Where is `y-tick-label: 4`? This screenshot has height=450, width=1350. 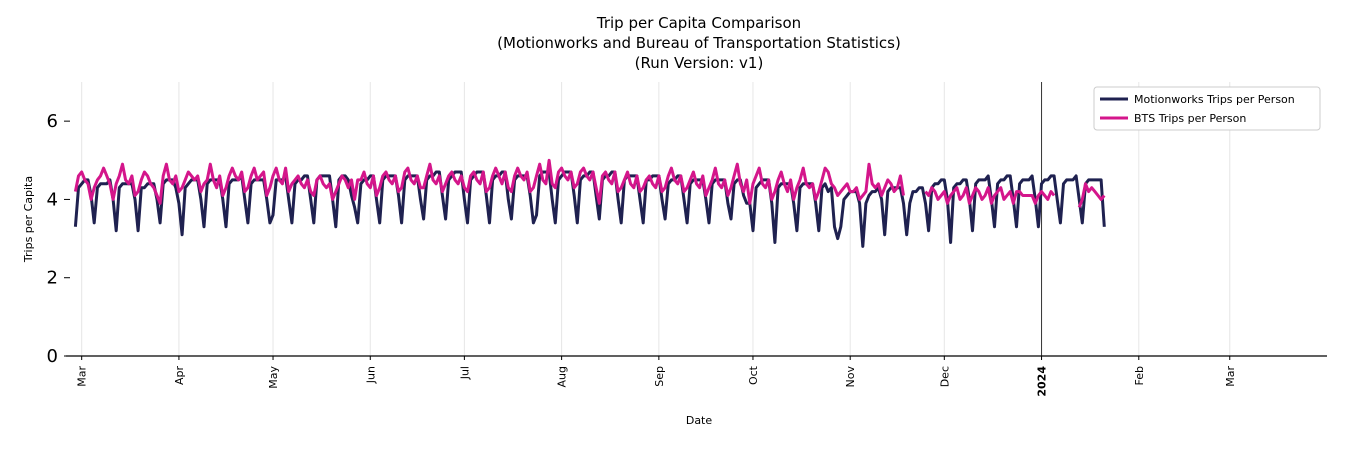 y-tick-label: 4 is located at coordinates (52, 199).